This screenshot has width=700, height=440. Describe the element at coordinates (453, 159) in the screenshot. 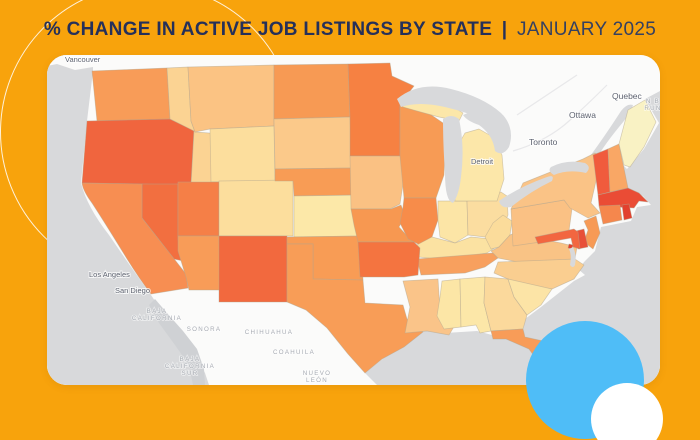

I see `water-lake-michigan` at that location.